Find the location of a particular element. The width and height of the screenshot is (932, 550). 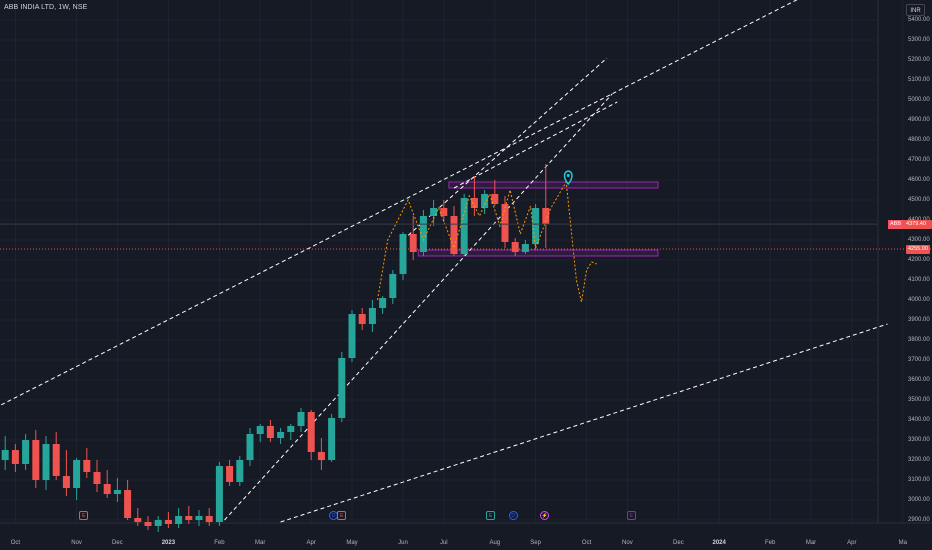

projection-line is located at coordinates (487, 241).